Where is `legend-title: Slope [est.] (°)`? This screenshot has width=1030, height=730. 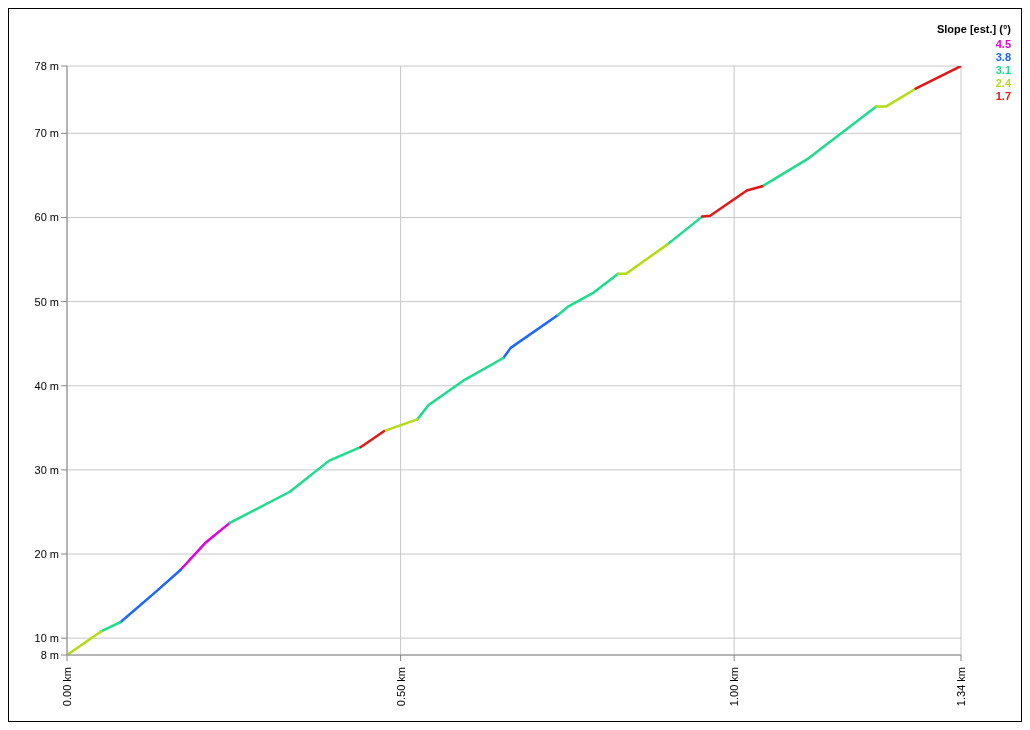 legend-title: Slope [est.] (°) is located at coordinates (974, 29).